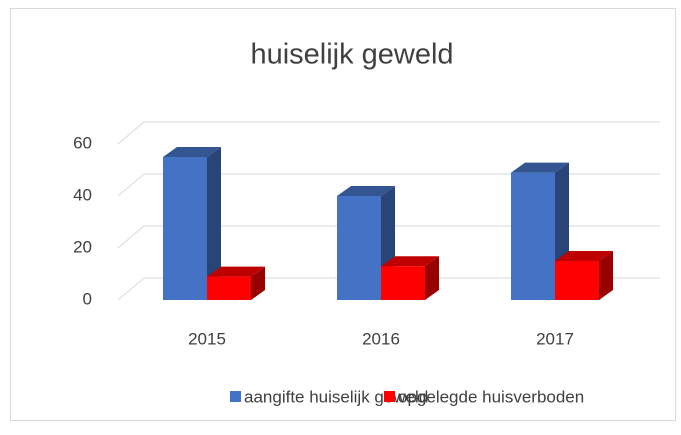 The width and height of the screenshot is (681, 435). I want to click on legend-label: opgelegde huisverboden, so click(491, 396).